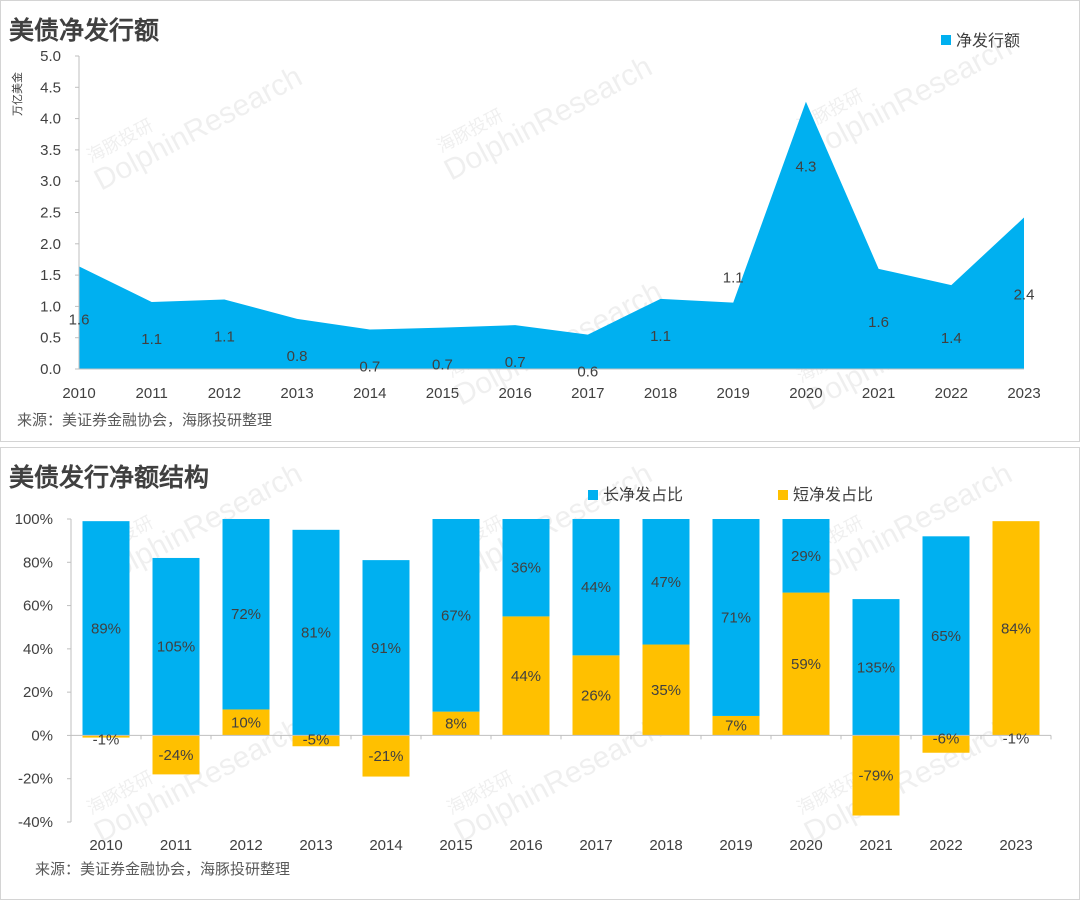 This screenshot has height=900, width=1080. I want to click on chart-title: 美债净发行额, so click(84, 30).